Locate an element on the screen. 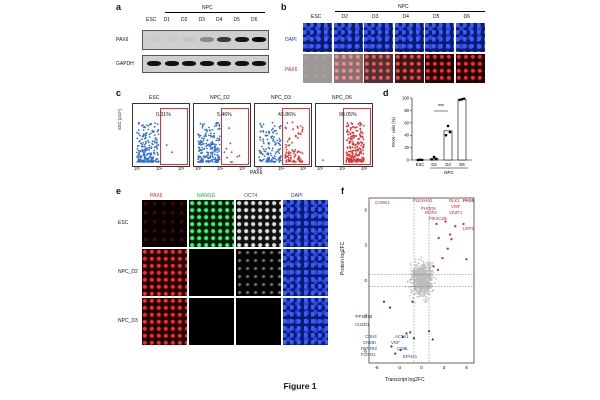 The image size is (600, 400). up-gene-label: DLK1 is located at coordinates (454, 200).